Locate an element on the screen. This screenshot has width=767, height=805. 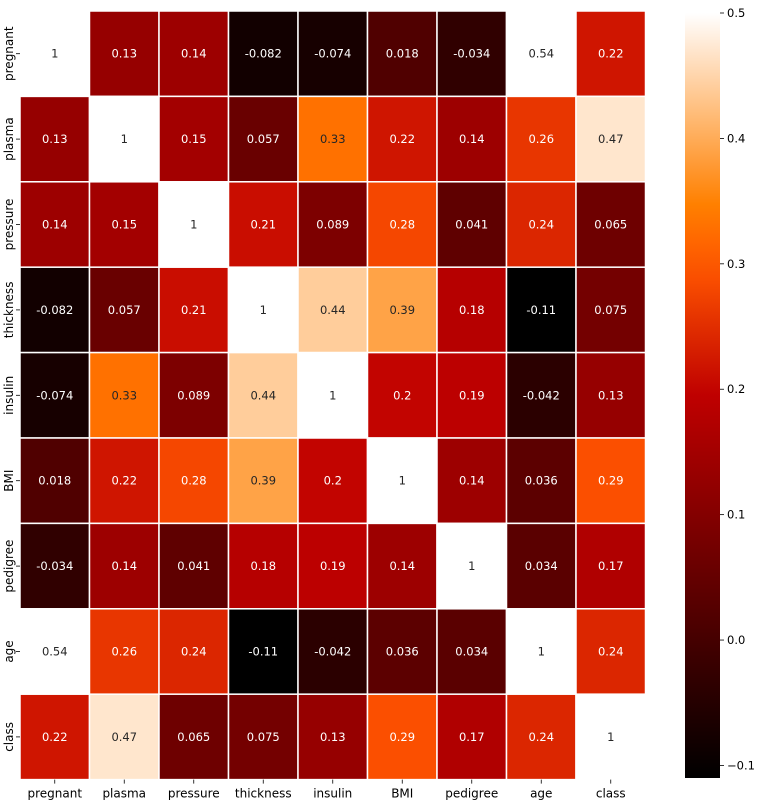
cell-value-label: 0.44 is located at coordinates (333, 310).